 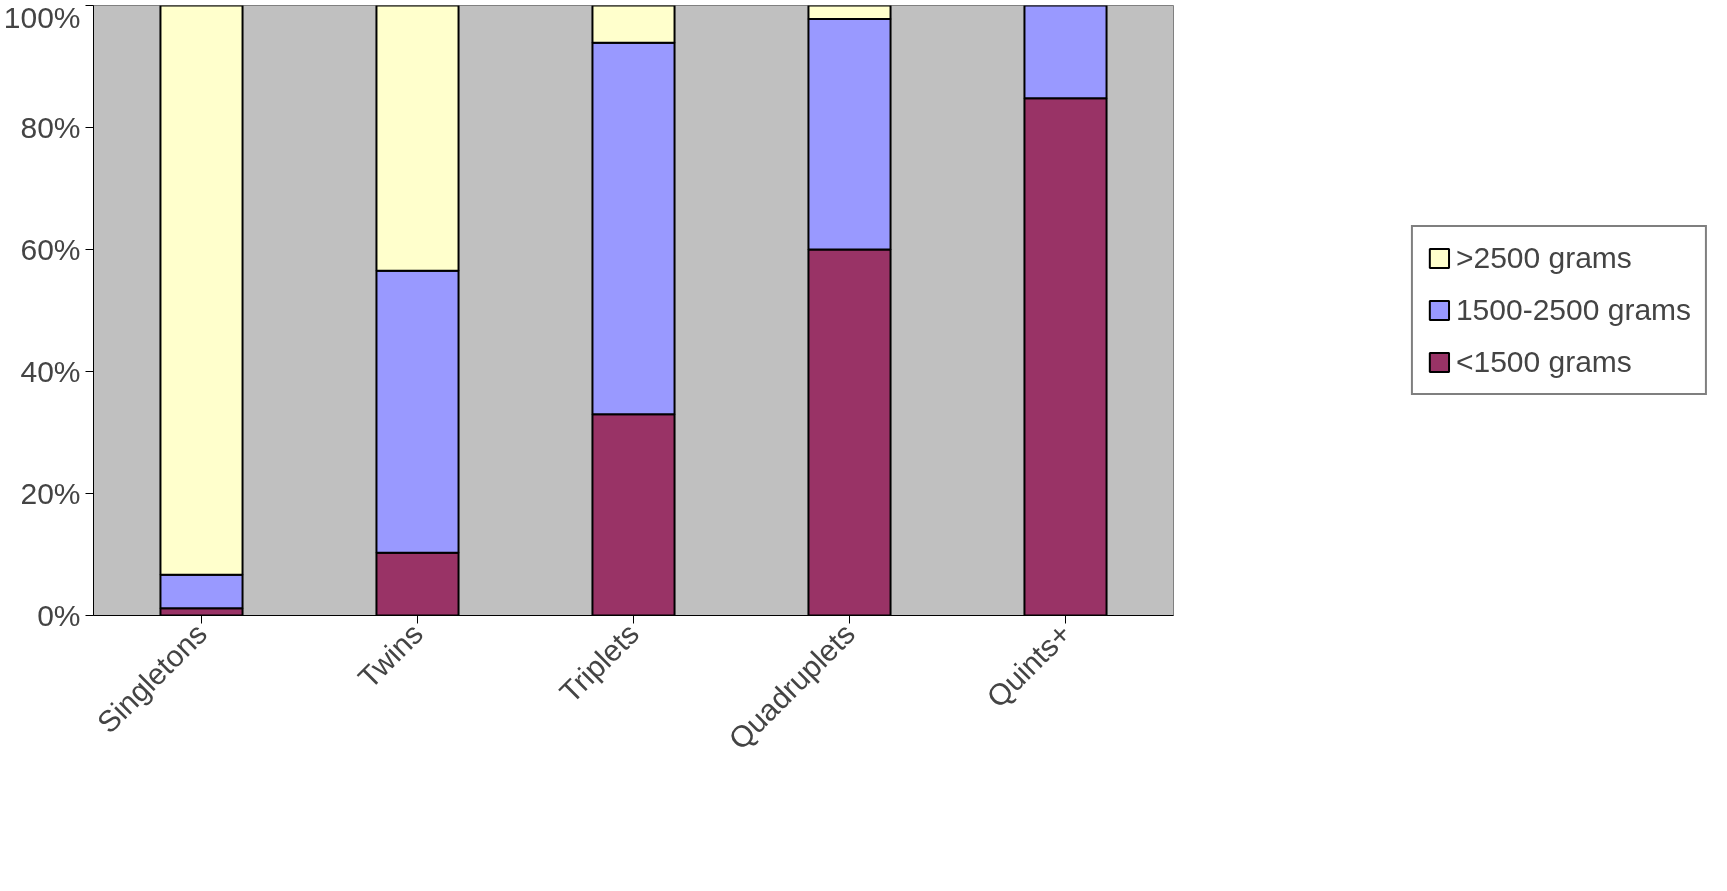 What do you see at coordinates (50, 127) in the screenshot?
I see `y-tick-label: 80%` at bounding box center [50, 127].